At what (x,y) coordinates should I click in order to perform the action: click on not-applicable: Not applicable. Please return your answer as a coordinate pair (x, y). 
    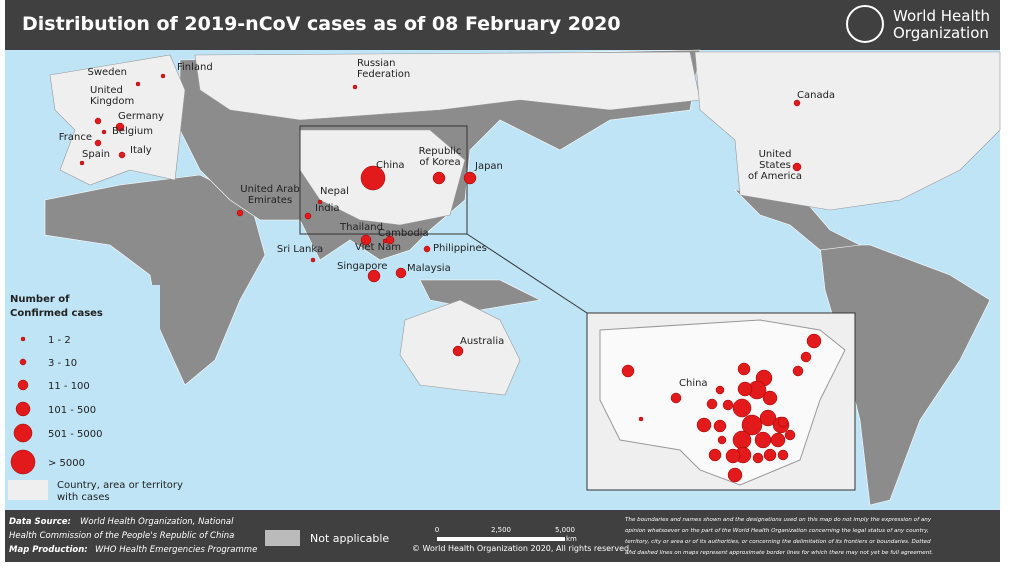
    Looking at the image, I should click on (349, 538).